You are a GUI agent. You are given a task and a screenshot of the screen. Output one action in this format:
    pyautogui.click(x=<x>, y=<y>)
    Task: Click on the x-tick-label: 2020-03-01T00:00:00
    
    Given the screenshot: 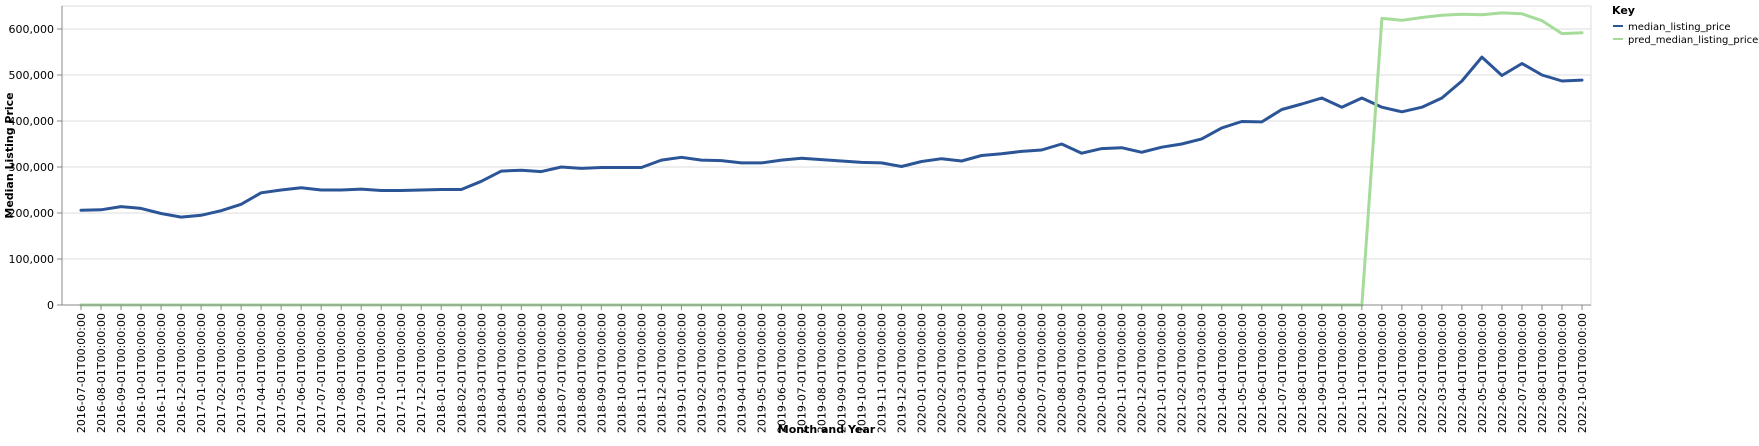 What is the action you would take?
    pyautogui.click(x=962, y=373)
    